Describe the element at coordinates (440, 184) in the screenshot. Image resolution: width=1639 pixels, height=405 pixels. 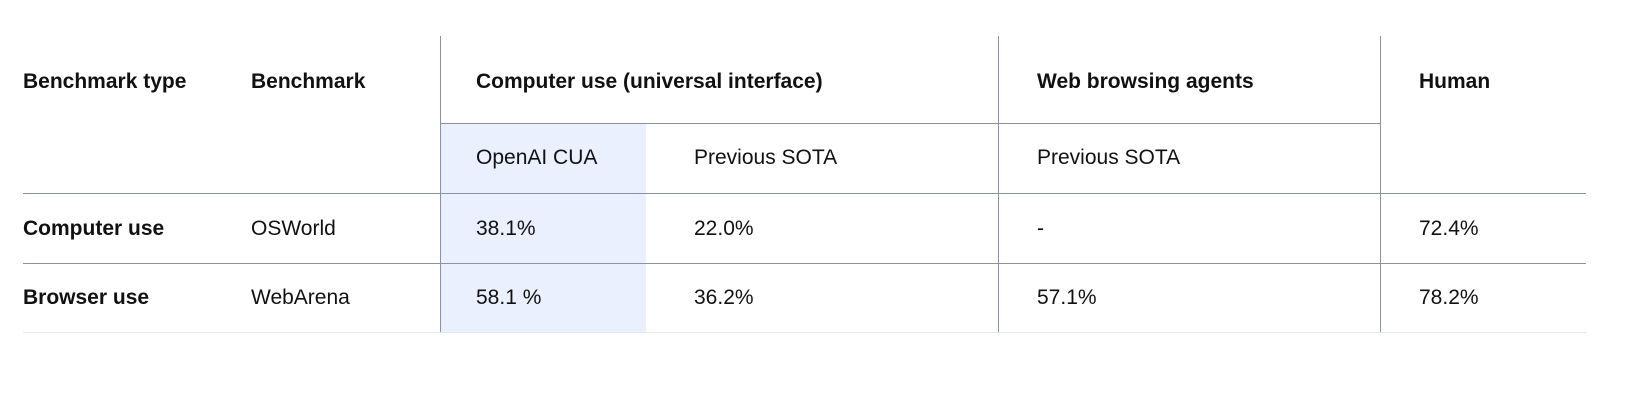
I see `divider-computer-use-left` at that location.